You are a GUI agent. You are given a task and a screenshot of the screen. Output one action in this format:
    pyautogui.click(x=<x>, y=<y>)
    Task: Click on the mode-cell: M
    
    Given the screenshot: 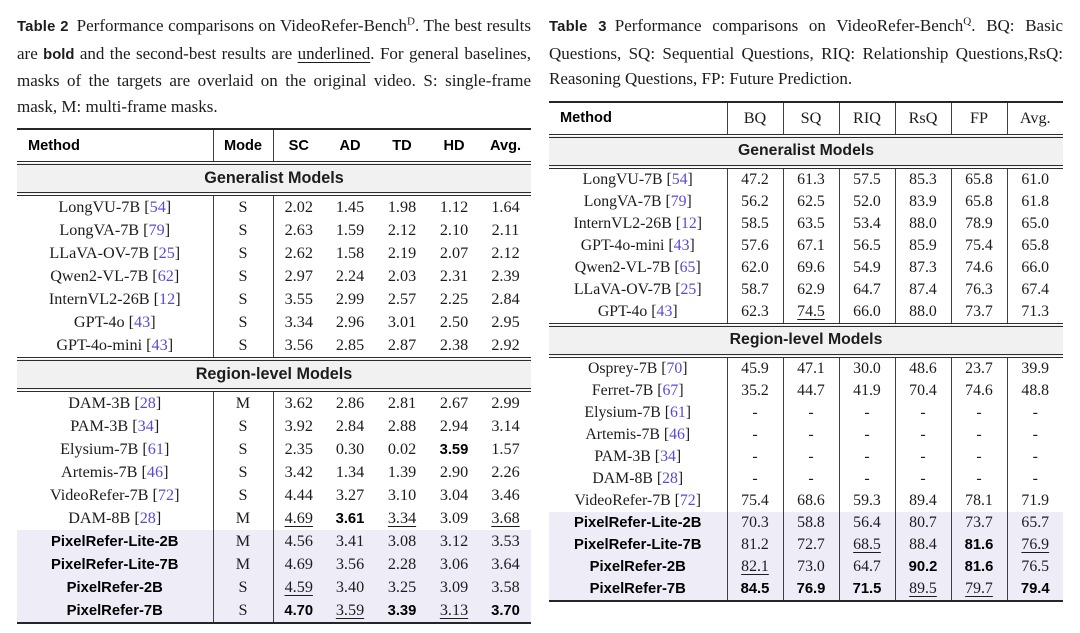 What is the action you would take?
    pyautogui.click(x=243, y=402)
    